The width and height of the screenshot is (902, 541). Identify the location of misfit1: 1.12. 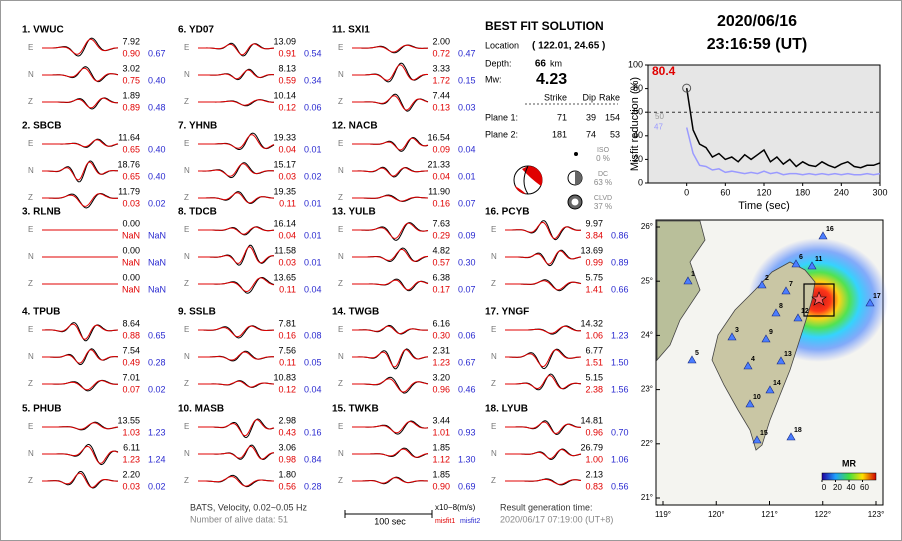
(441, 459).